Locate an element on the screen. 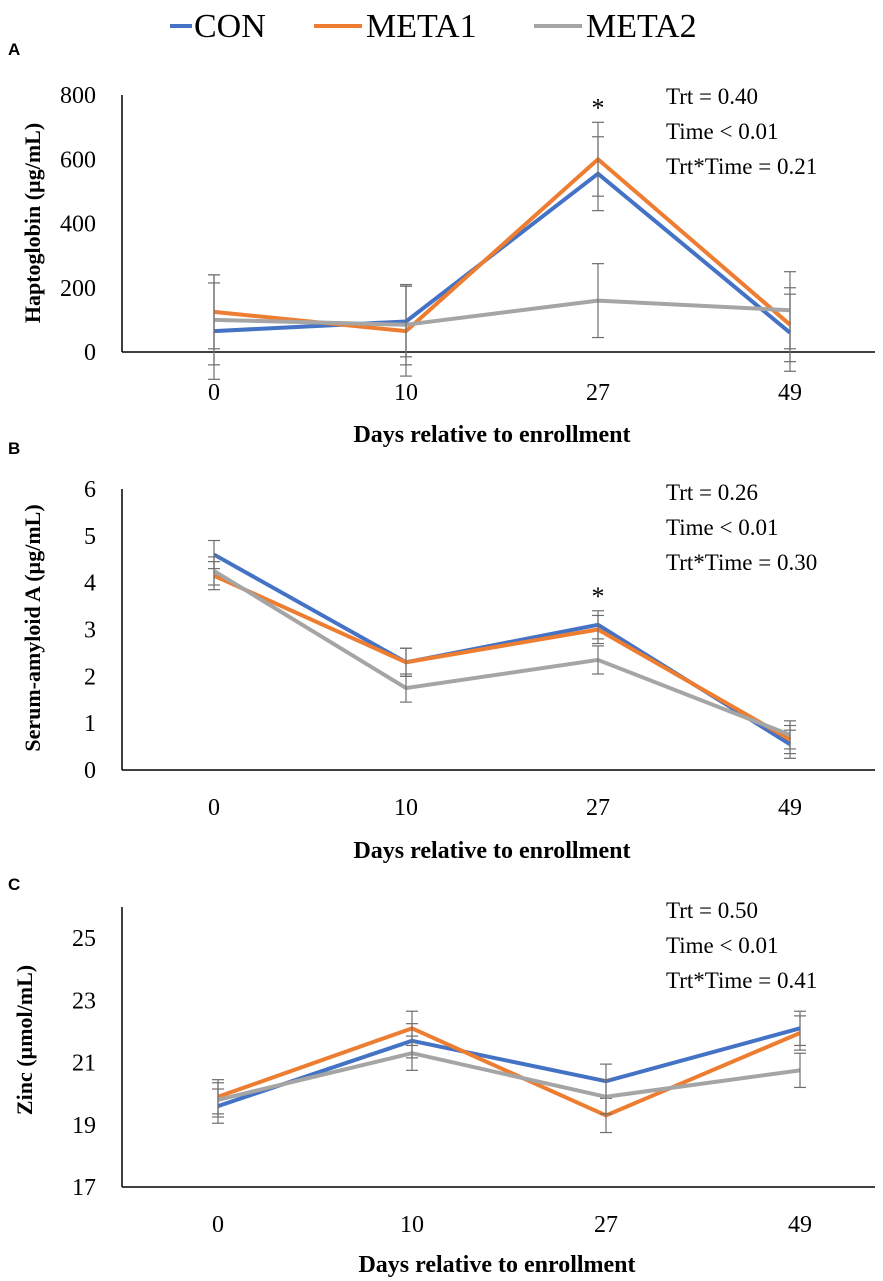 The width and height of the screenshot is (883, 1281). y-axis-title-c: Zinc (µmol/mL) is located at coordinates (24, 1040).